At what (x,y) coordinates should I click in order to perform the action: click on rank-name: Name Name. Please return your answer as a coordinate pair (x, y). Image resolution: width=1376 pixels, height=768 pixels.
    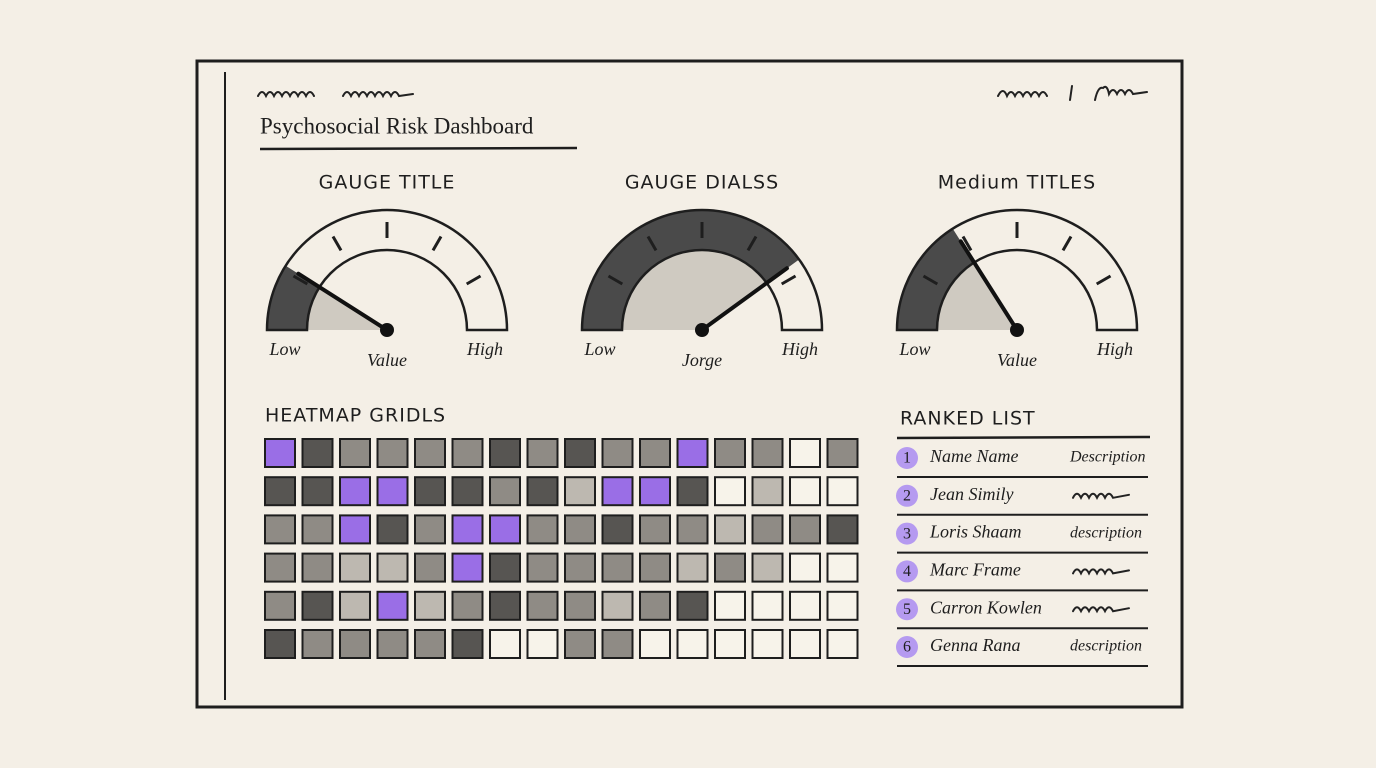
    Looking at the image, I should click on (974, 456).